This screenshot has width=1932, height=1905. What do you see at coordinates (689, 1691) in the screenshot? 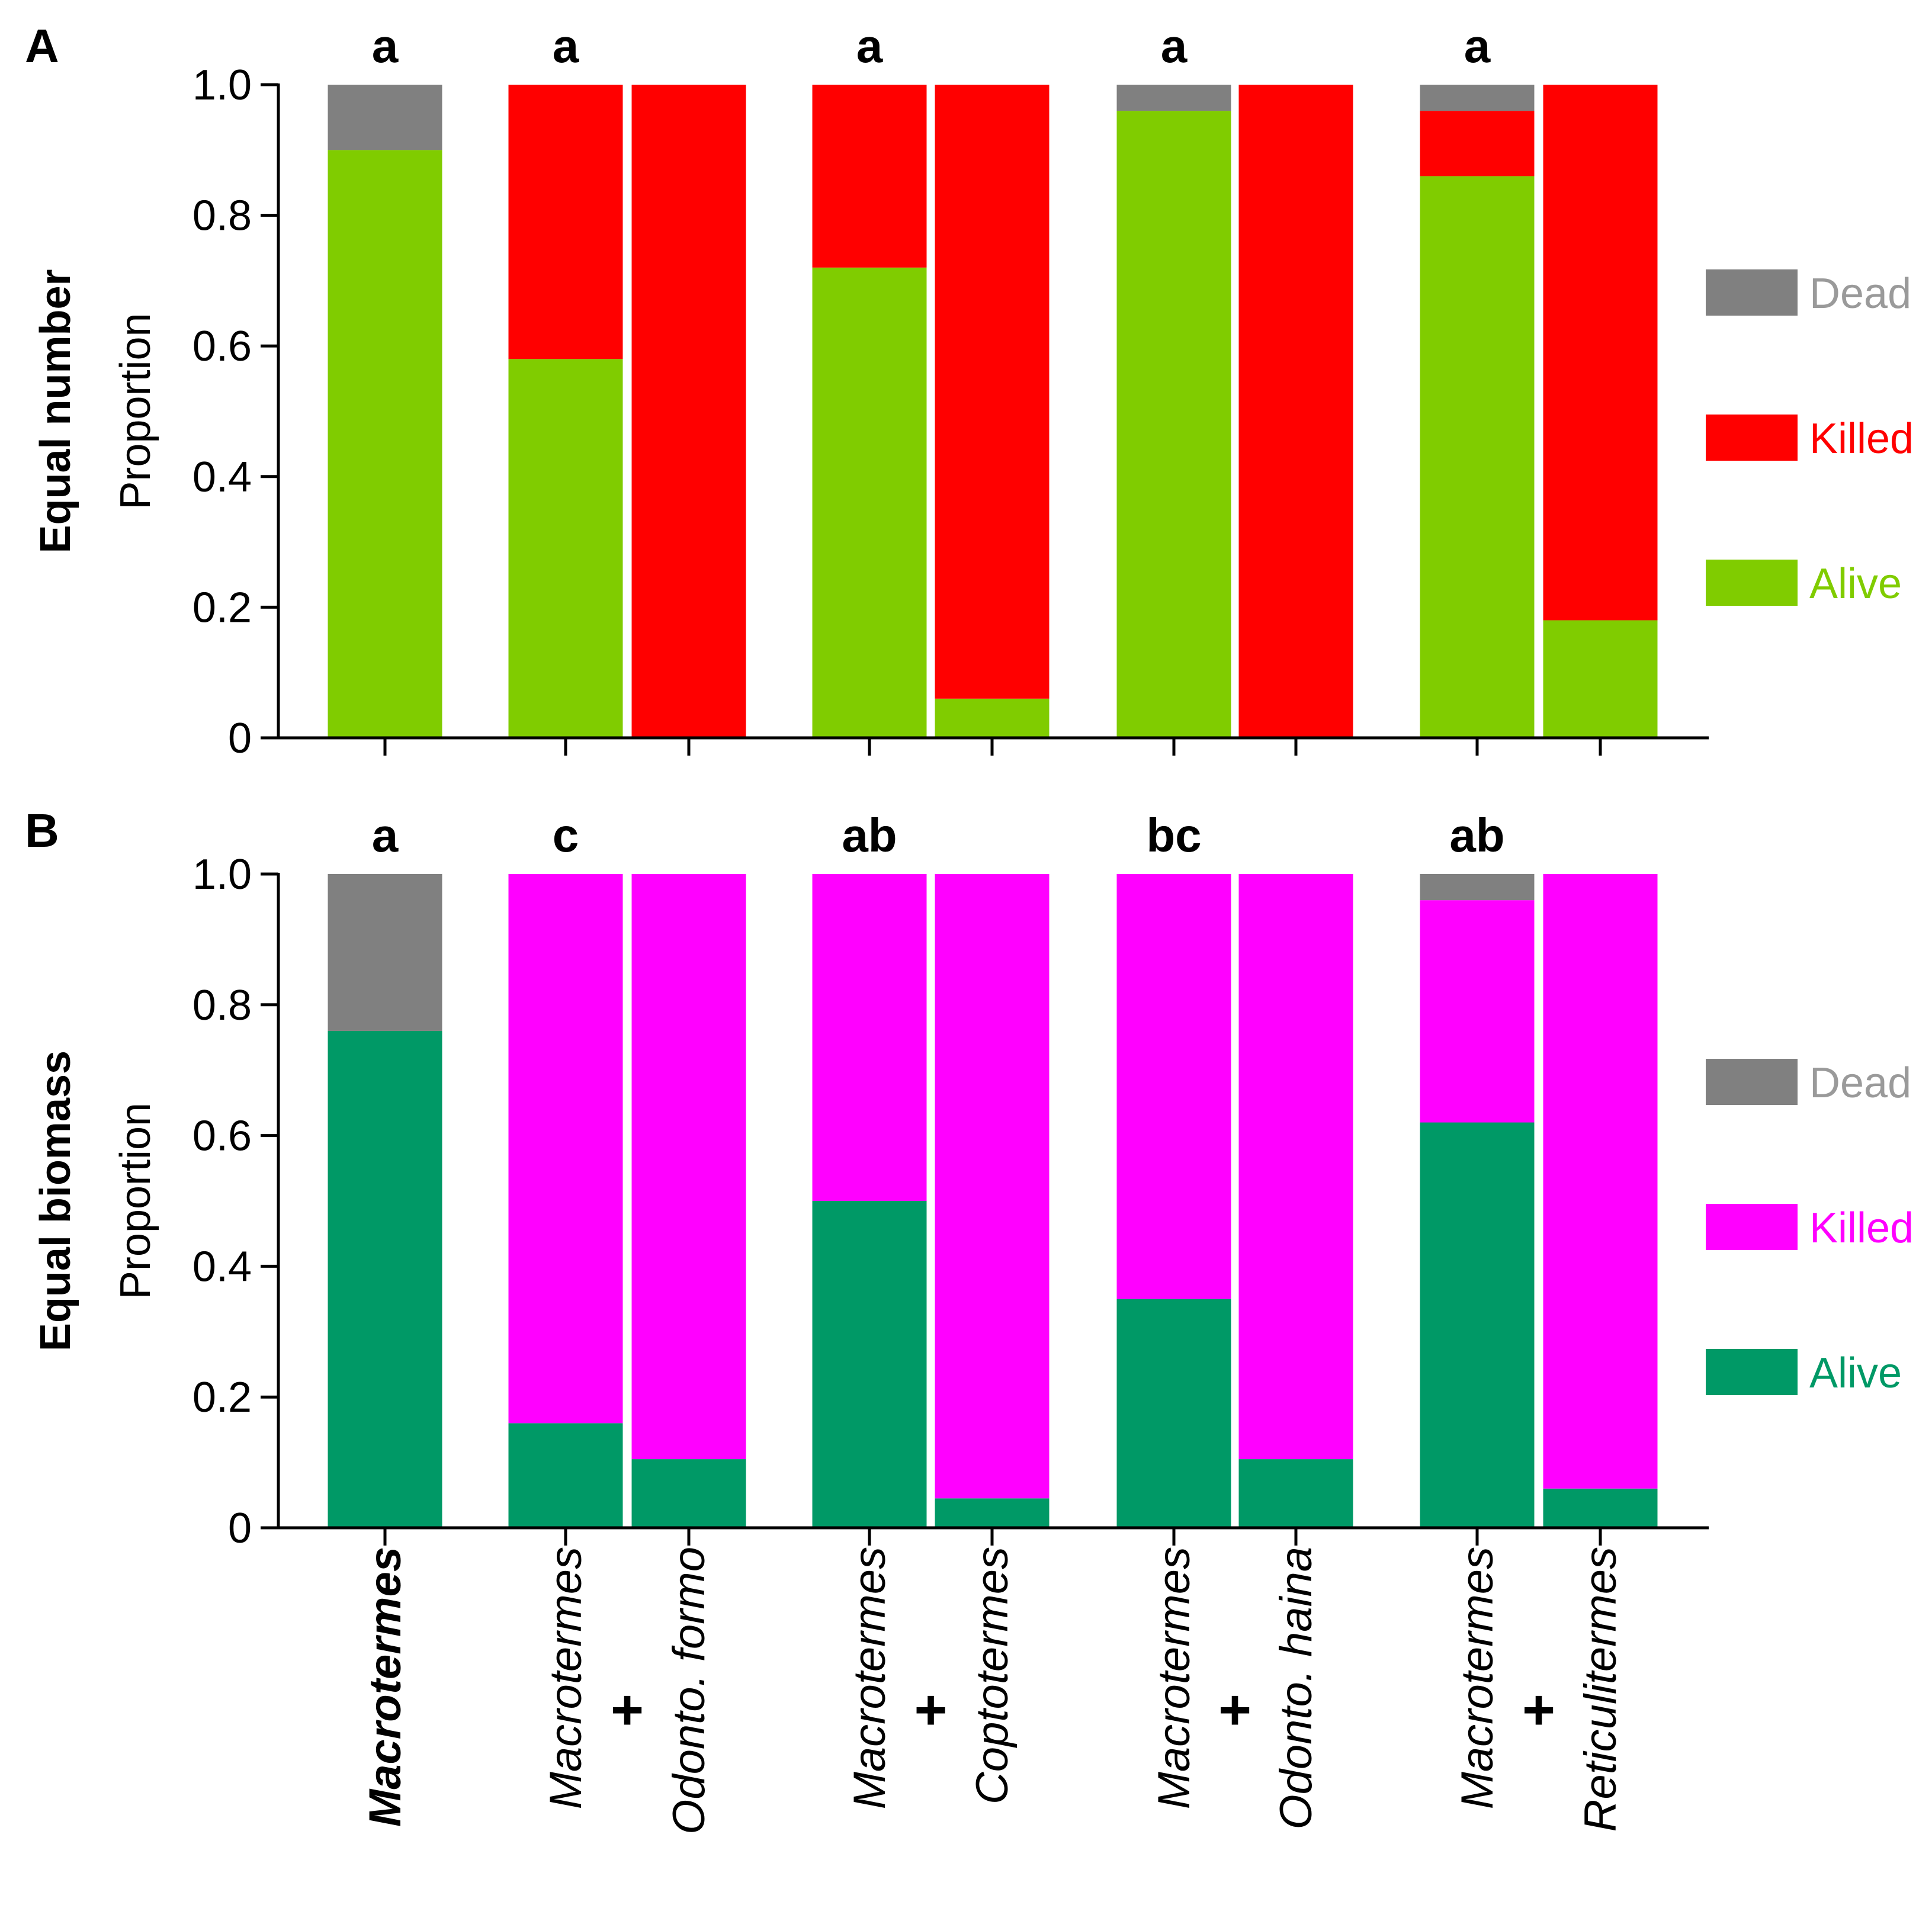
I see `x-category-label-3: Odonto. formo` at bounding box center [689, 1691].